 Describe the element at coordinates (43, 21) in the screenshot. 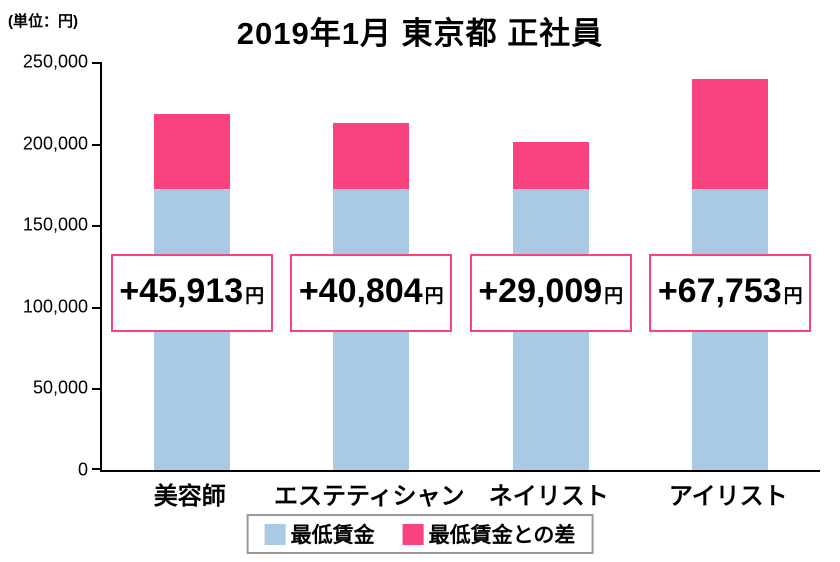

I see `unit-label: (単位：円)` at that location.